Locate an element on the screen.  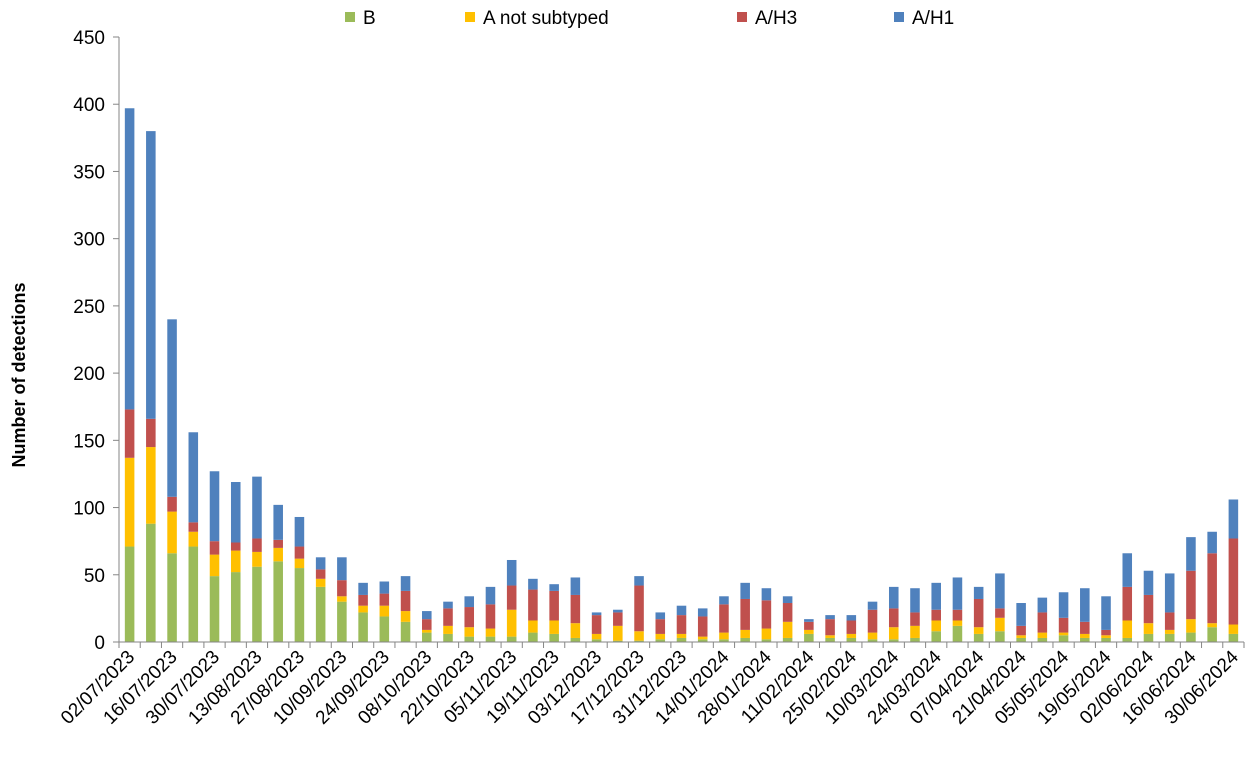
y-tick-label: 100 is located at coordinates (89, 509).